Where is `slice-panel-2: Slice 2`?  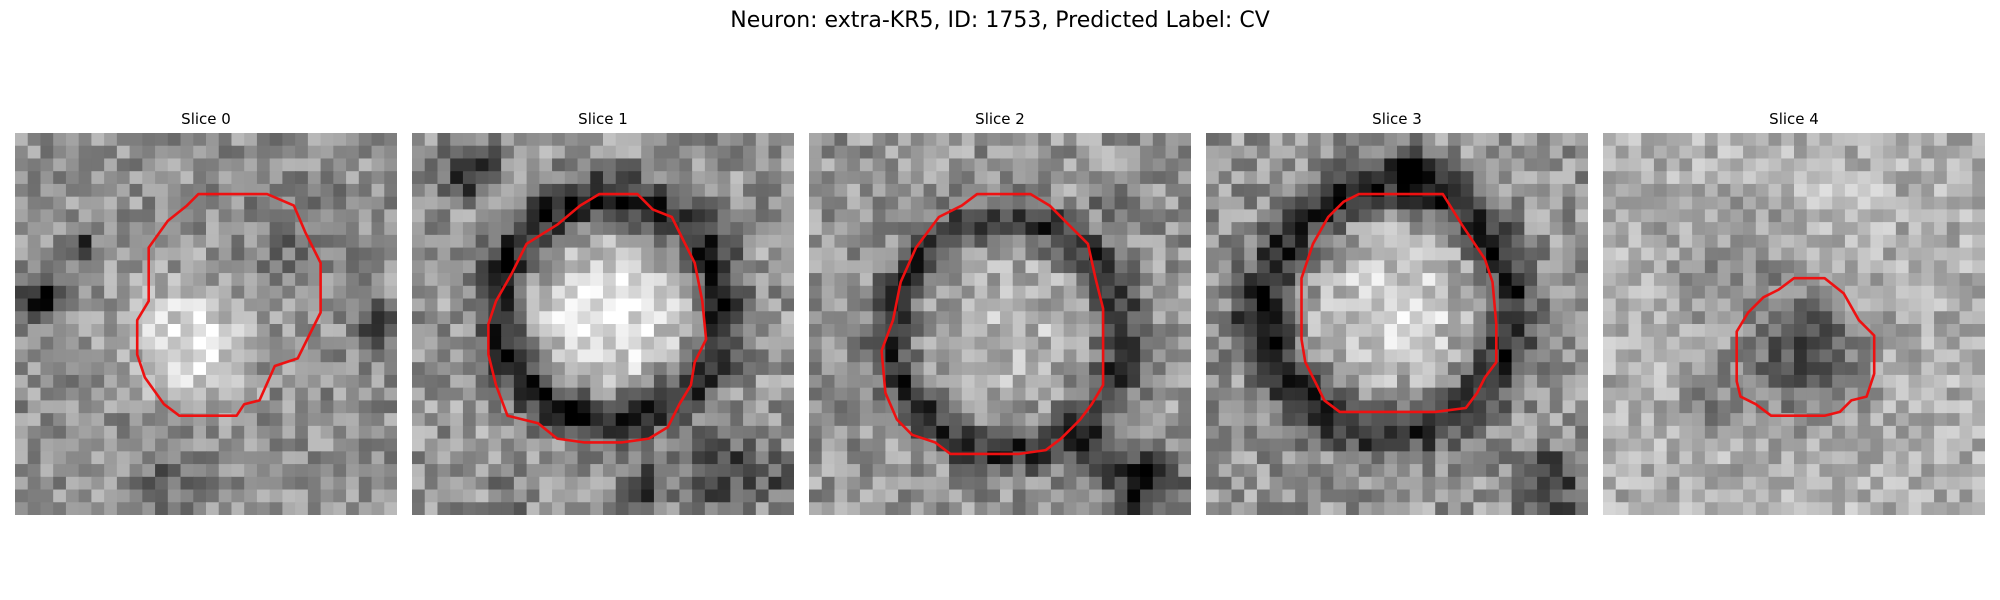 slice-panel-2: Slice 2 is located at coordinates (1000, 311).